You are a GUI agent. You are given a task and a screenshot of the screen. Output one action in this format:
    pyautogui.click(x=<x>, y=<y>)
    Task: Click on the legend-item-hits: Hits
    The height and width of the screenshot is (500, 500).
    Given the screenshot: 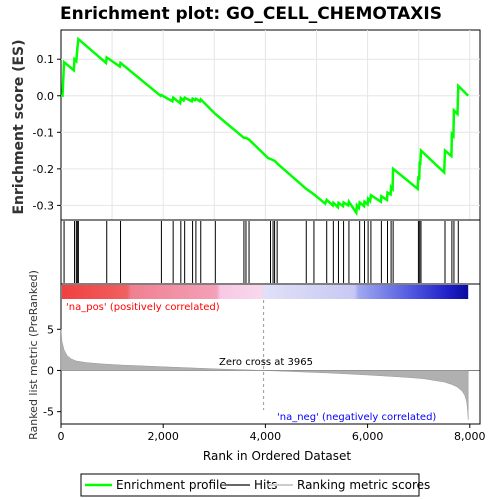 What is the action you would take?
    pyautogui.click(x=265, y=485)
    